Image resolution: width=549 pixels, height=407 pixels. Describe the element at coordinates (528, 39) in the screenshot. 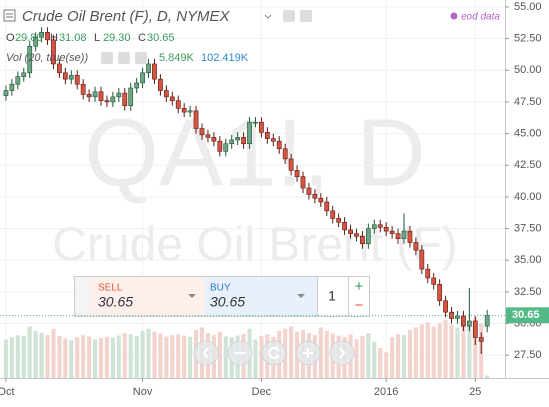

I see `y-tick-label: 52.50` at that location.